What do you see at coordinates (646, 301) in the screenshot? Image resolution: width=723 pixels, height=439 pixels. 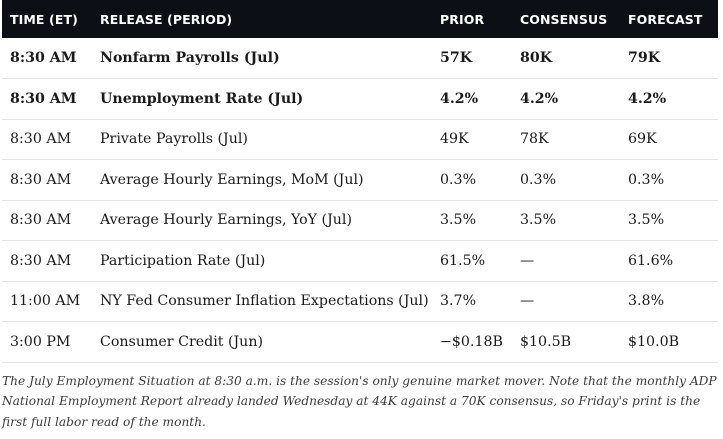 I see `cell-forecast: 3.8%` at bounding box center [646, 301].